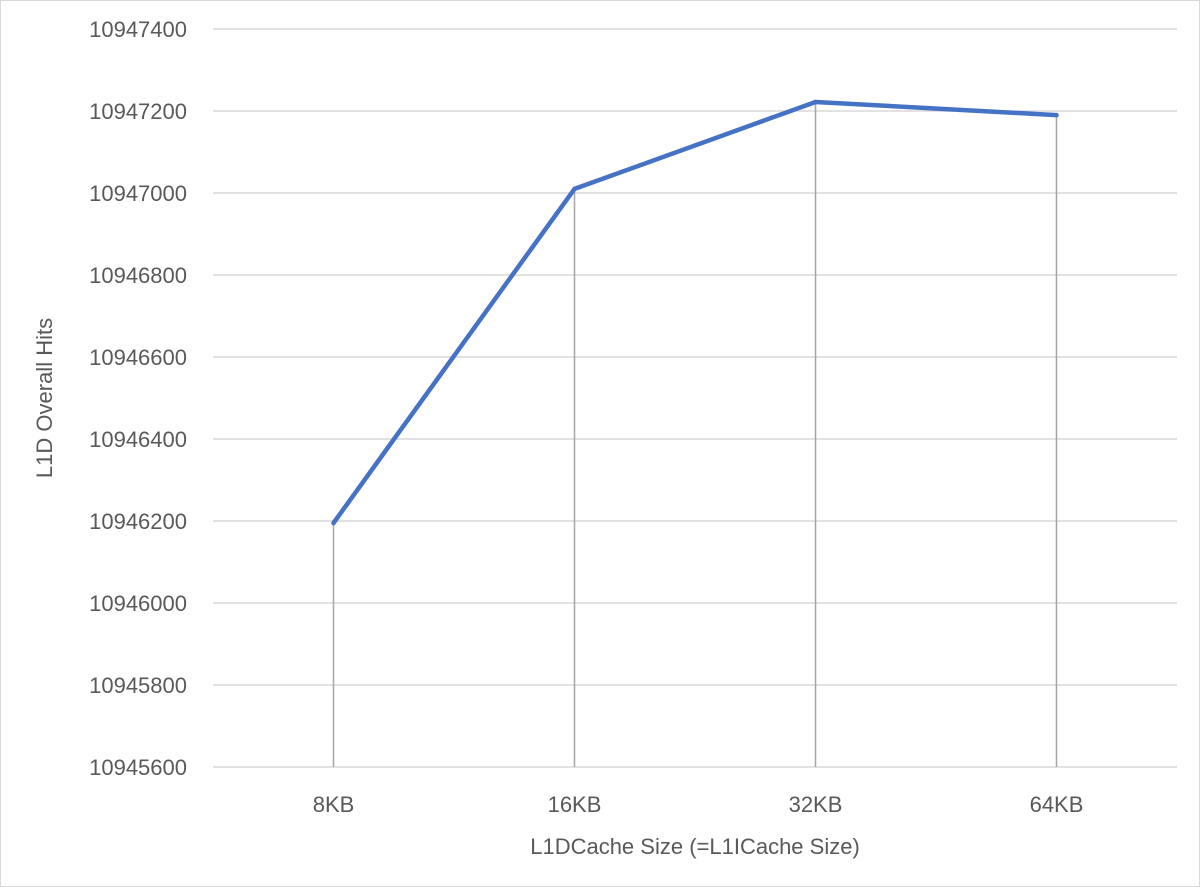 This screenshot has width=1200, height=887. Describe the element at coordinates (138, 521) in the screenshot. I see `y-tick-label: 10946200` at that location.